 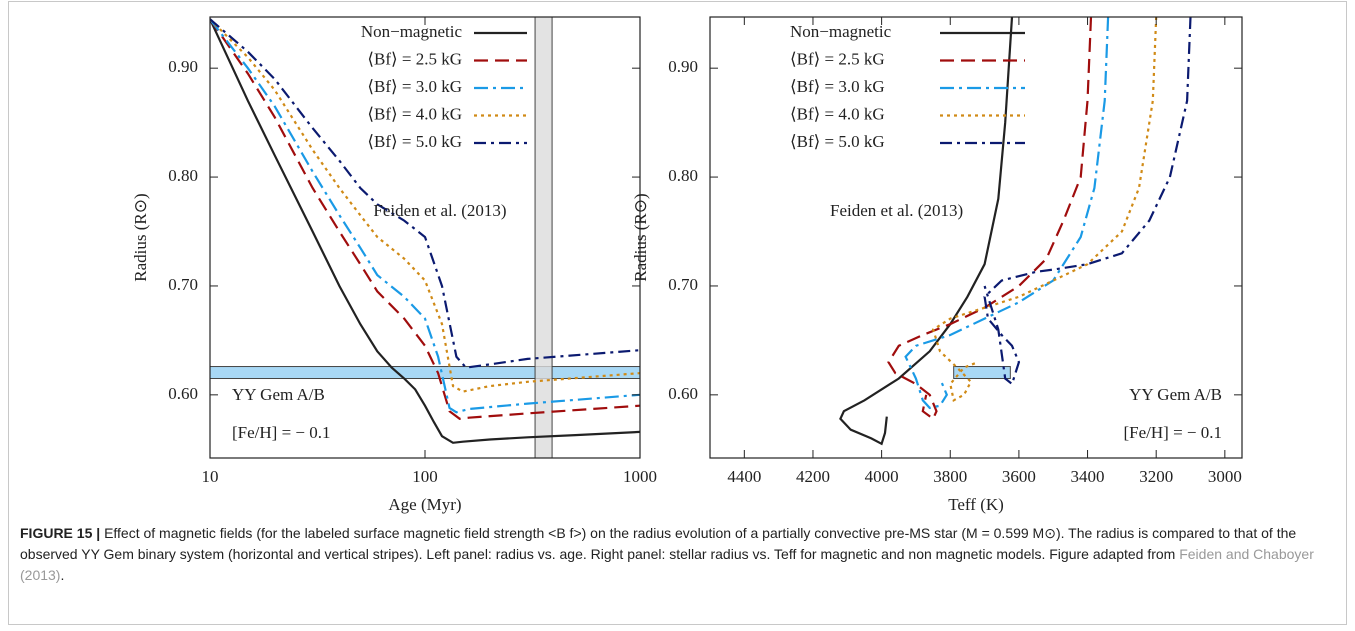 I want to click on caption-label: FIGURE 15 |, so click(x=60, y=533).